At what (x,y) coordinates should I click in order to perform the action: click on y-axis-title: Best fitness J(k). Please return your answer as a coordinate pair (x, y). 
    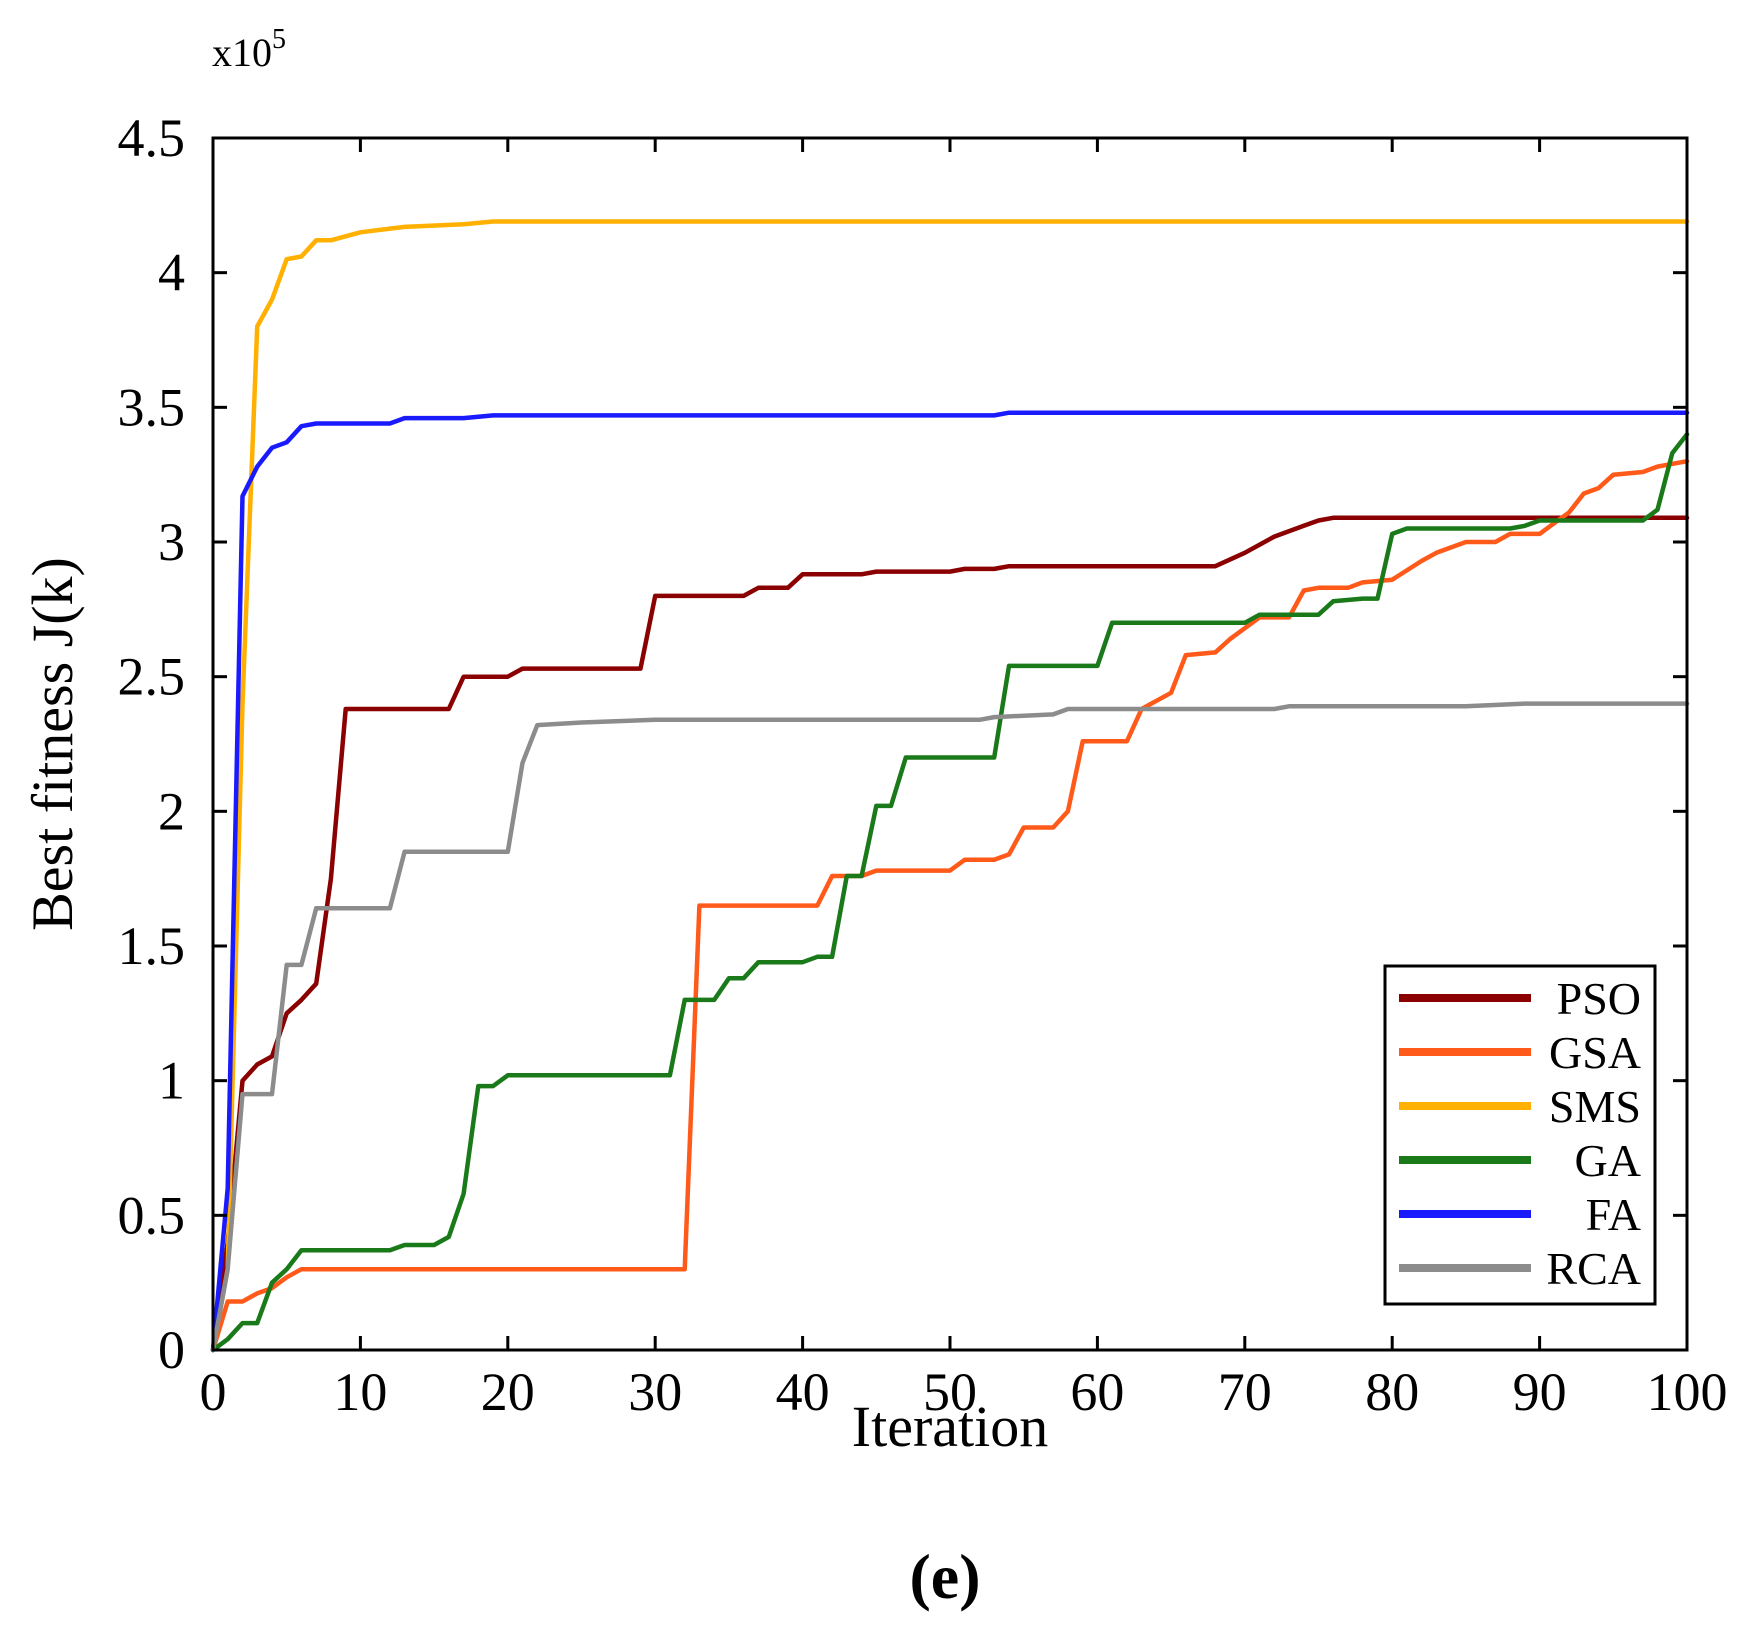
    Looking at the image, I should click on (52, 744).